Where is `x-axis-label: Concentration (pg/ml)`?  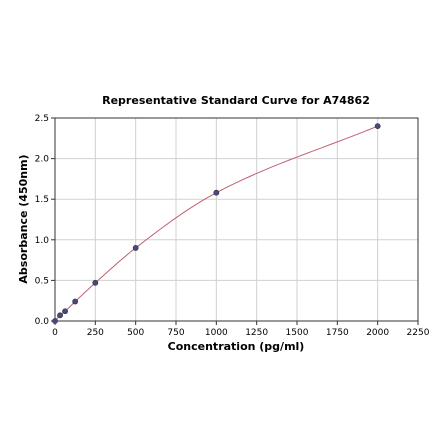 x-axis-label: Concentration (pg/ml) is located at coordinates (236, 346).